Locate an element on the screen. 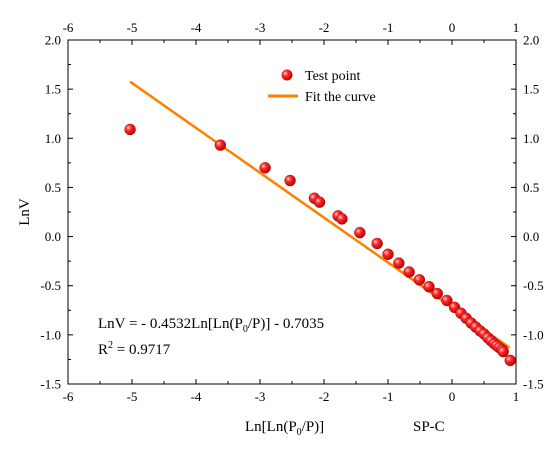 The width and height of the screenshot is (550, 450). y-tick-label-left: -1.5 is located at coordinates (50, 384).